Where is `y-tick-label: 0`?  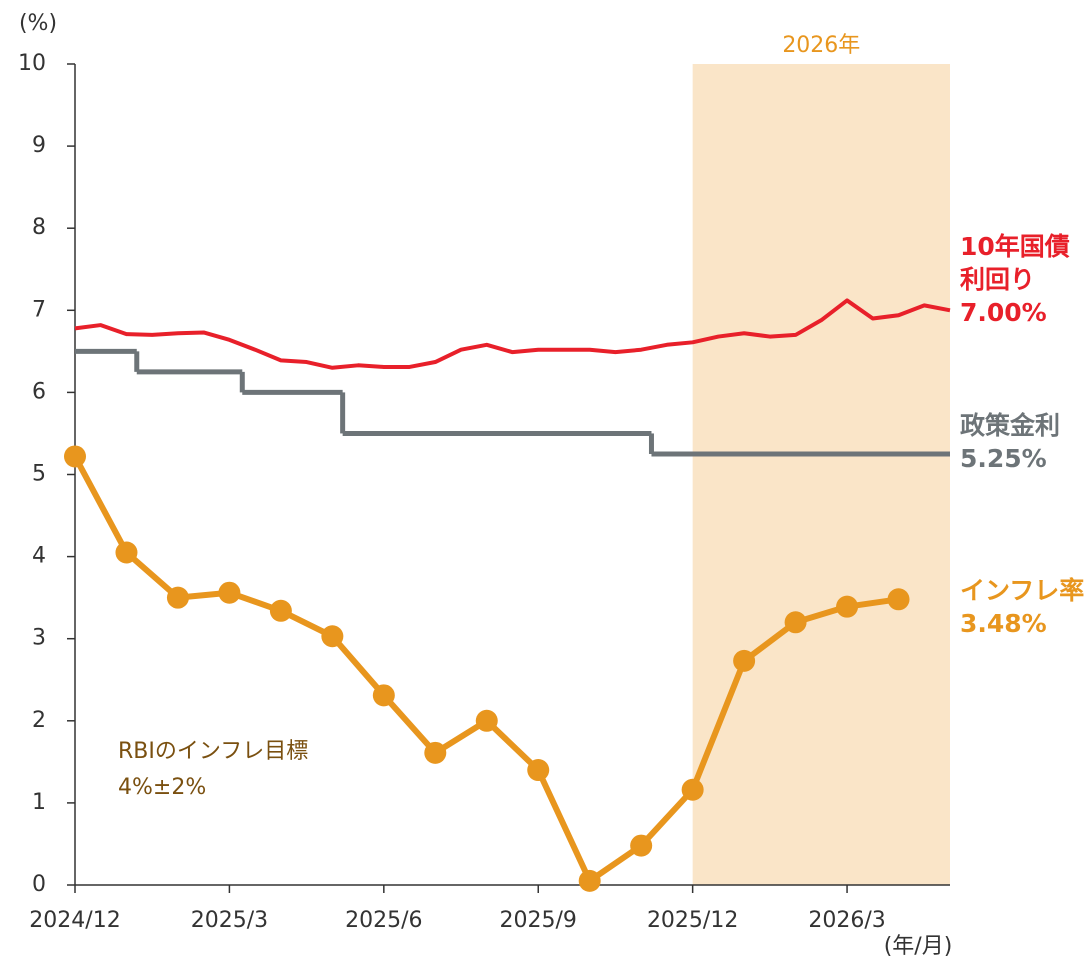
y-tick-label: 0 is located at coordinates (39, 884).